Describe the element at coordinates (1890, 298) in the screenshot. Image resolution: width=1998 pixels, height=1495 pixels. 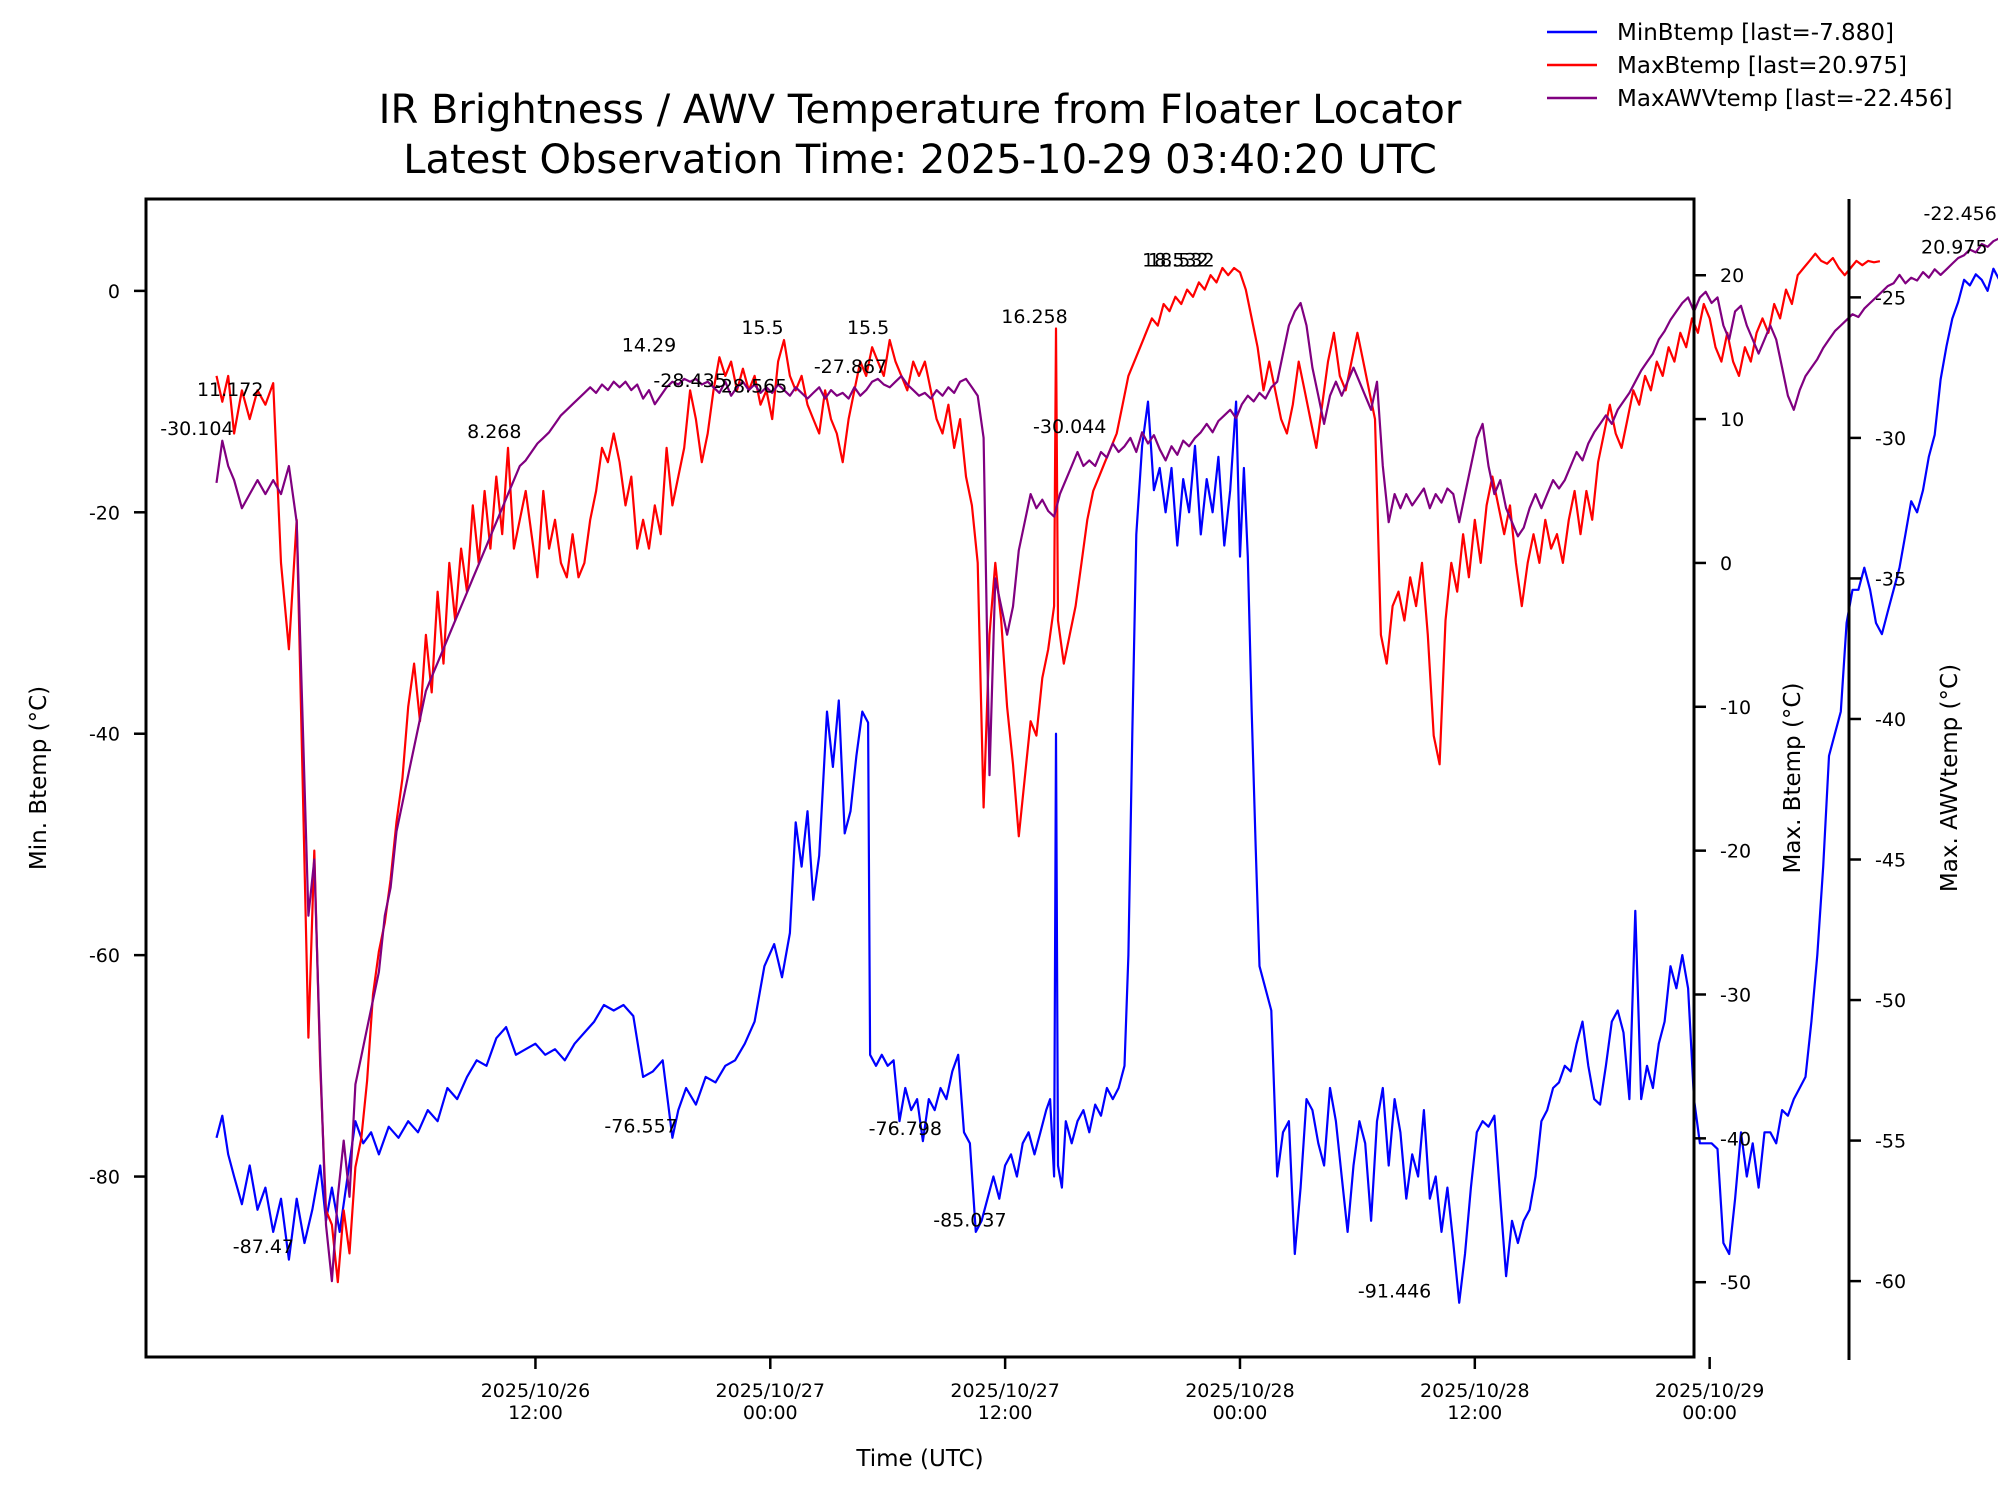
I see `y-tick-label-right2: -25` at that location.